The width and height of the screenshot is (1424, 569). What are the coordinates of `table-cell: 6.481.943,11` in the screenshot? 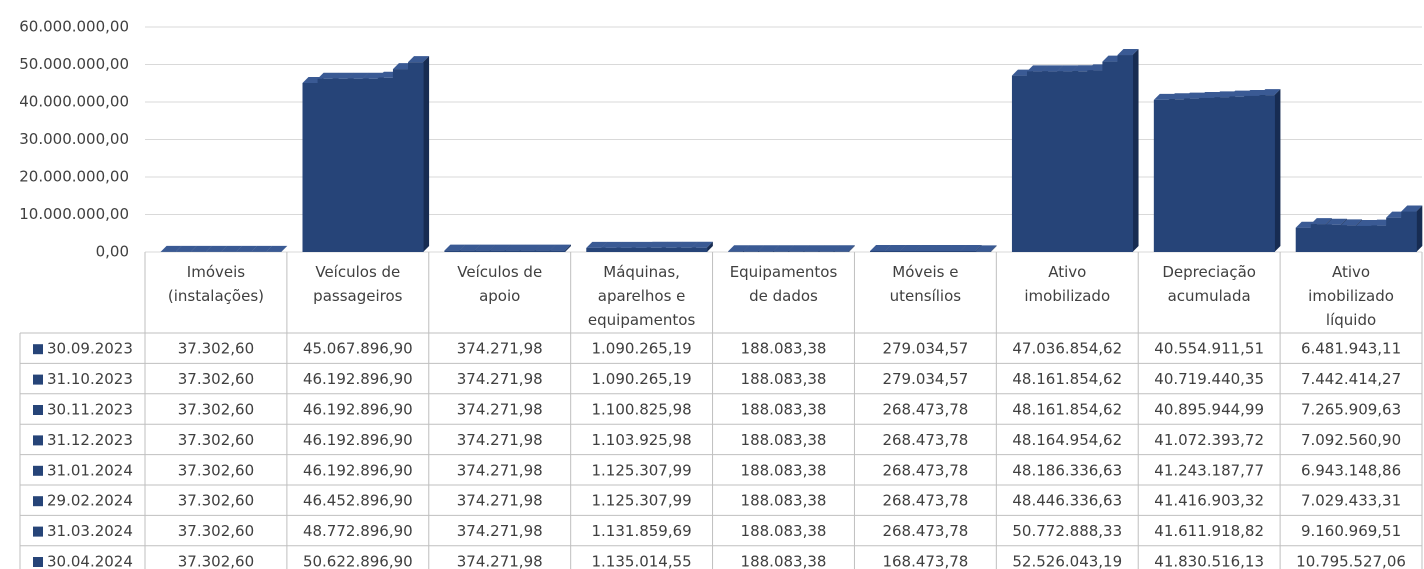 It's located at (1351, 349).